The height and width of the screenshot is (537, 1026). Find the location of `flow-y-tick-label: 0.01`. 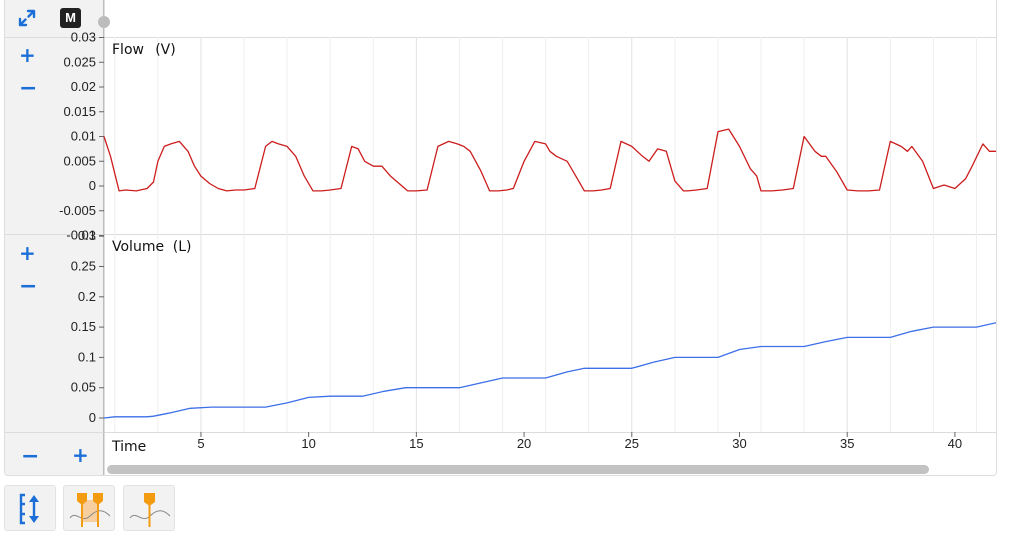

flow-y-tick-label: 0.01 is located at coordinates (83, 136).